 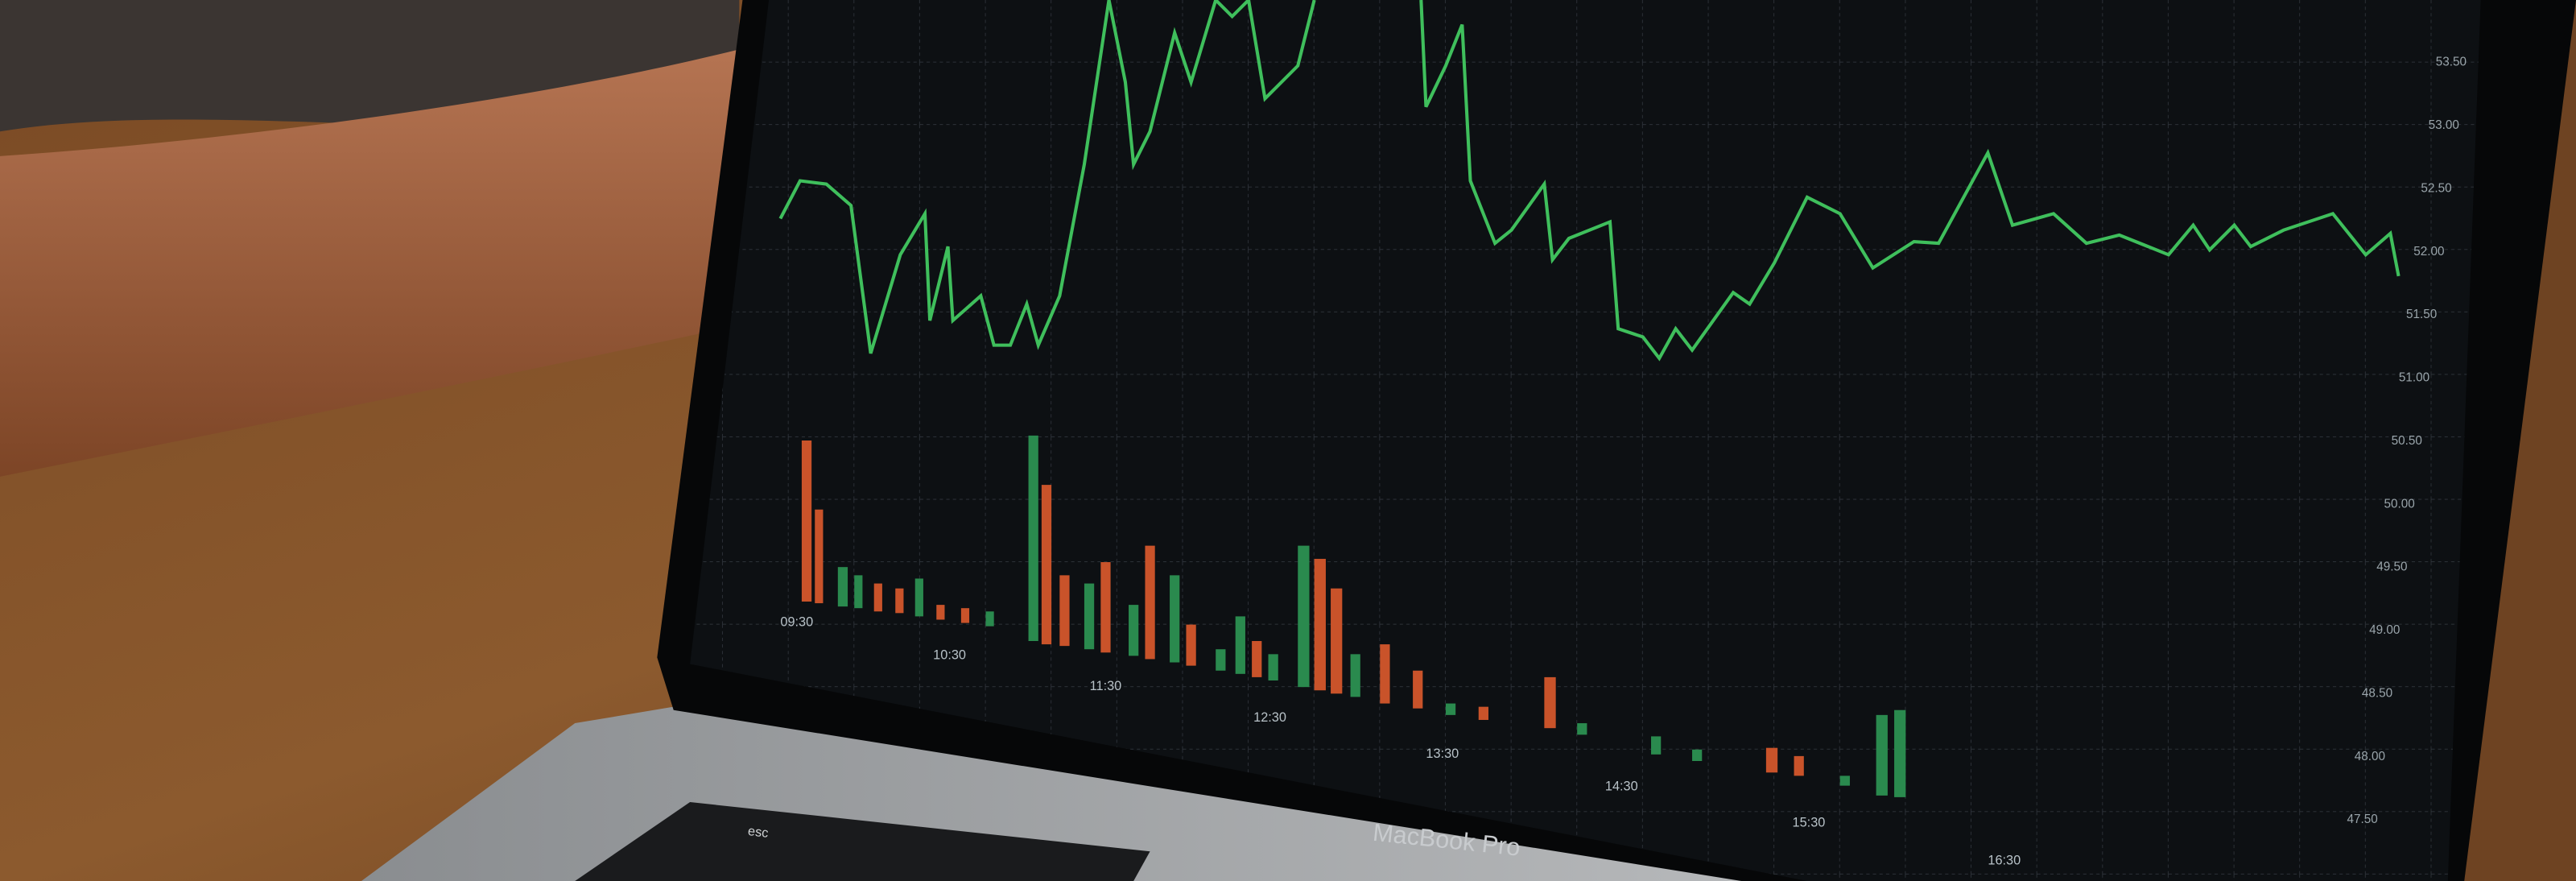 What do you see at coordinates (2377, 693) in the screenshot?
I see `price-label: 48.50` at bounding box center [2377, 693].